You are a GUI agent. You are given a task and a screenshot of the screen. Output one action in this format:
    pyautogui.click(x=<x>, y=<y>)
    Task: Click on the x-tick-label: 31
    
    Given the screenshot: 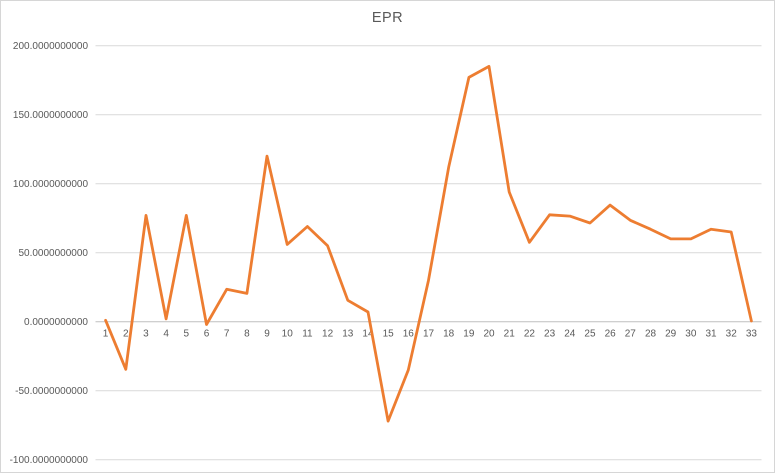 What is the action you would take?
    pyautogui.click(x=711, y=334)
    